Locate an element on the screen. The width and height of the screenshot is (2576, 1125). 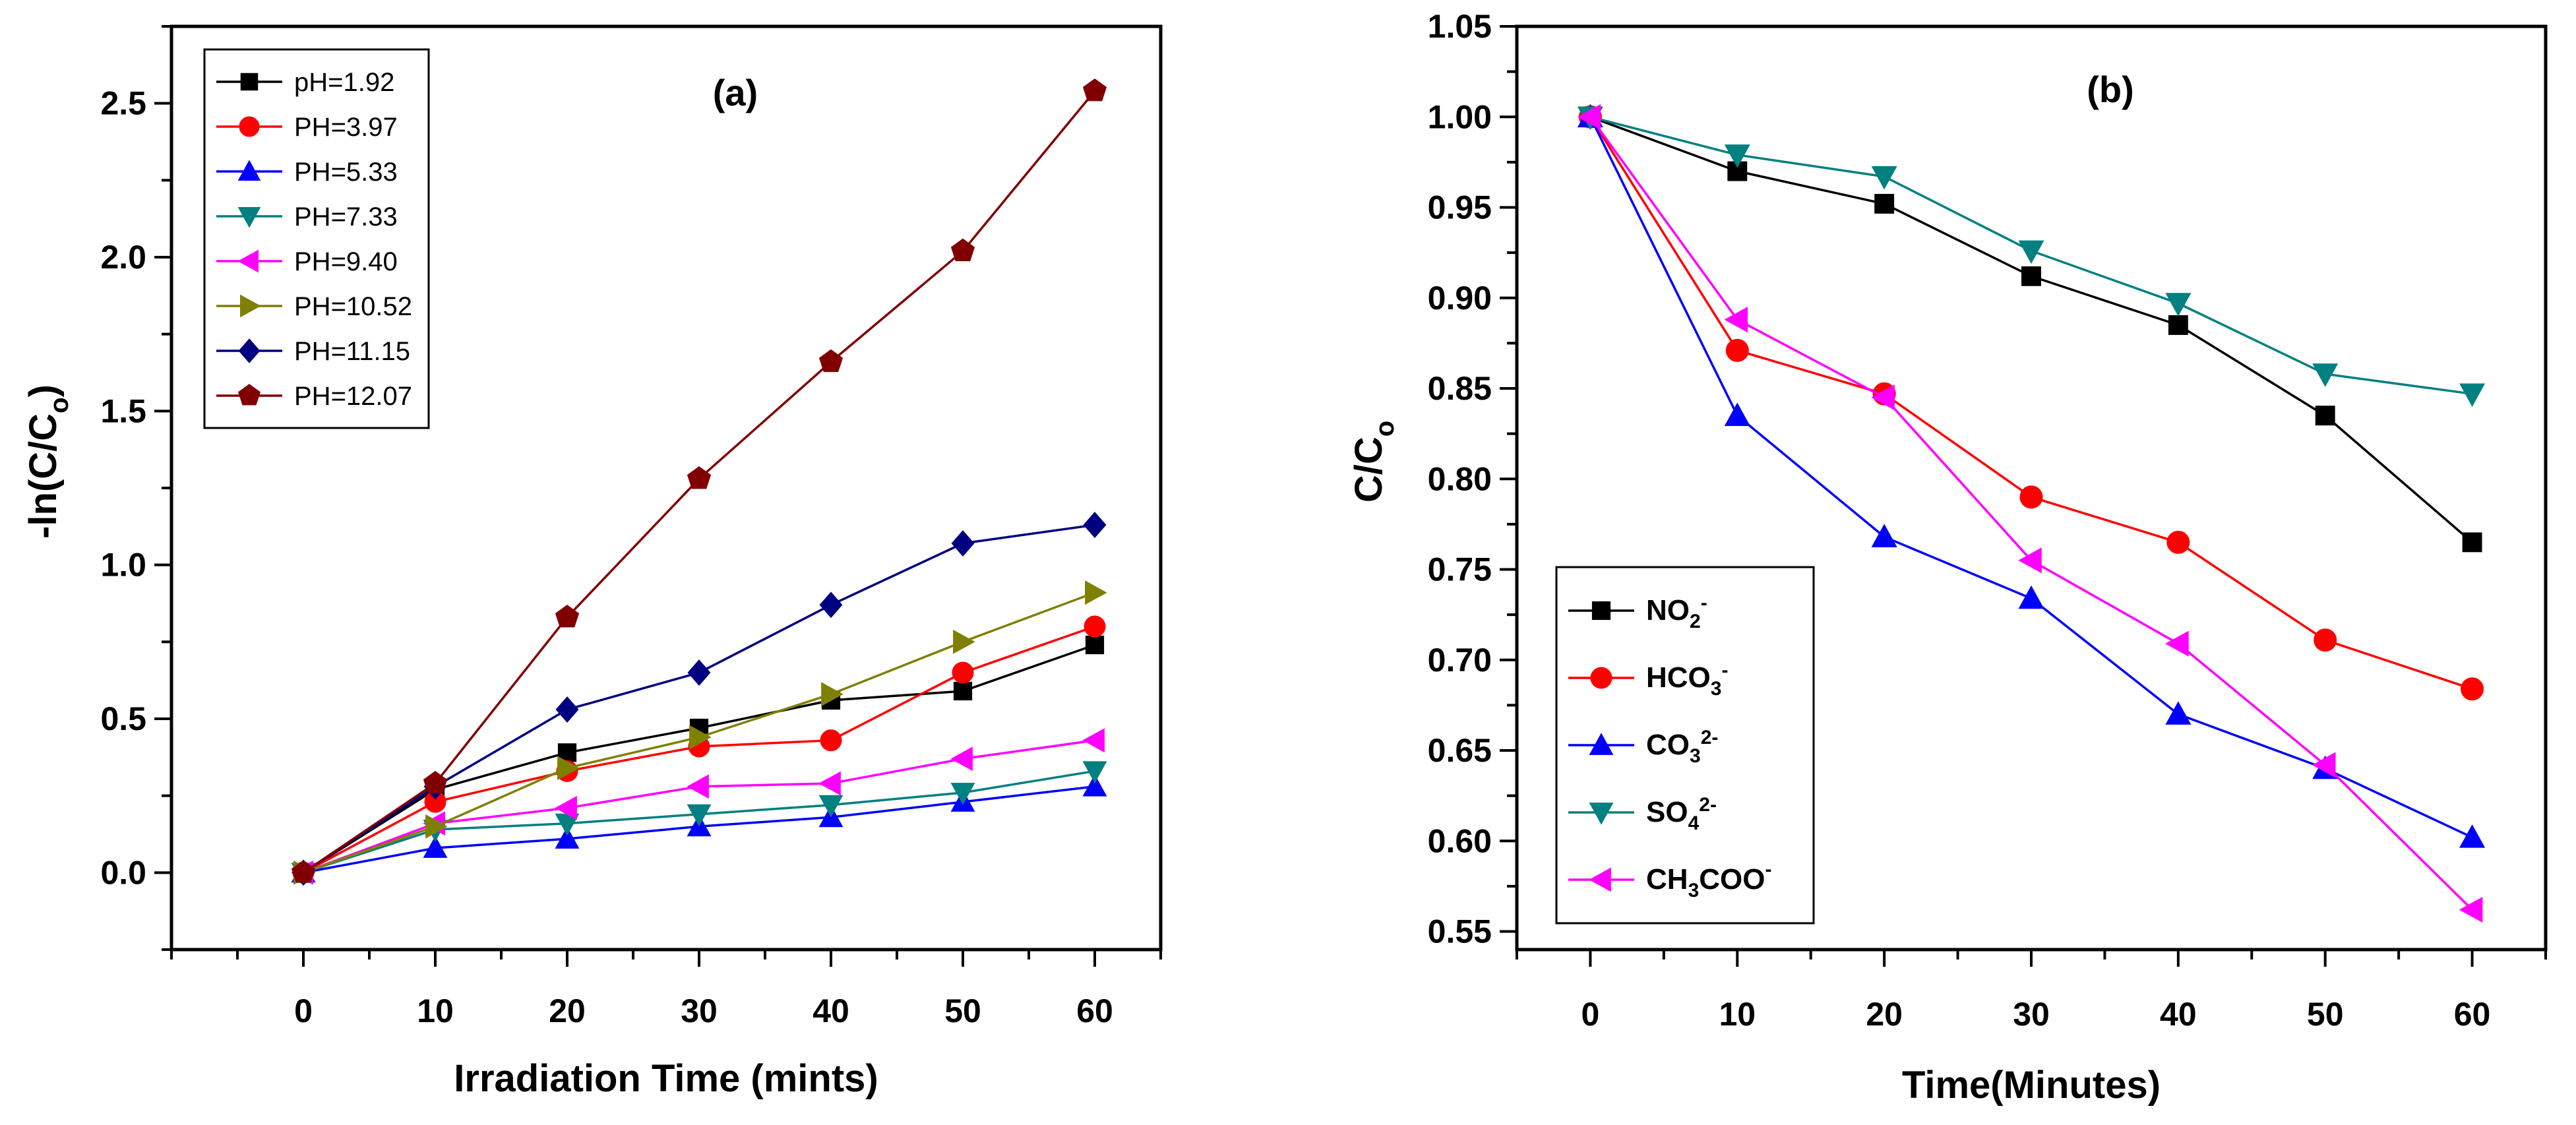
series-line is located at coordinates (2031, 329).